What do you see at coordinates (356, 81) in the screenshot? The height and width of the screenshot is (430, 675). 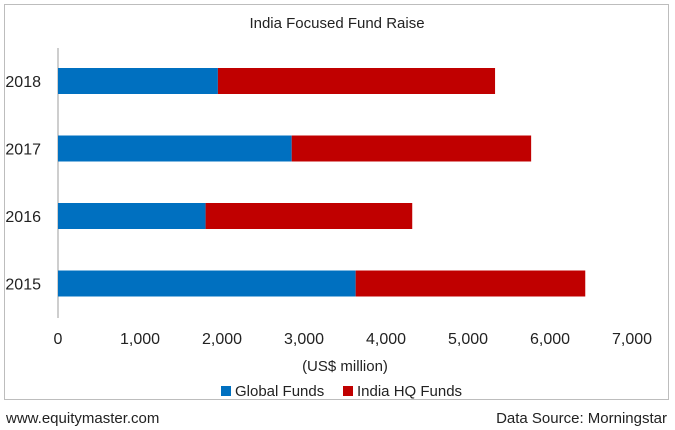 I see `bar-2018-india-hq-funds` at bounding box center [356, 81].